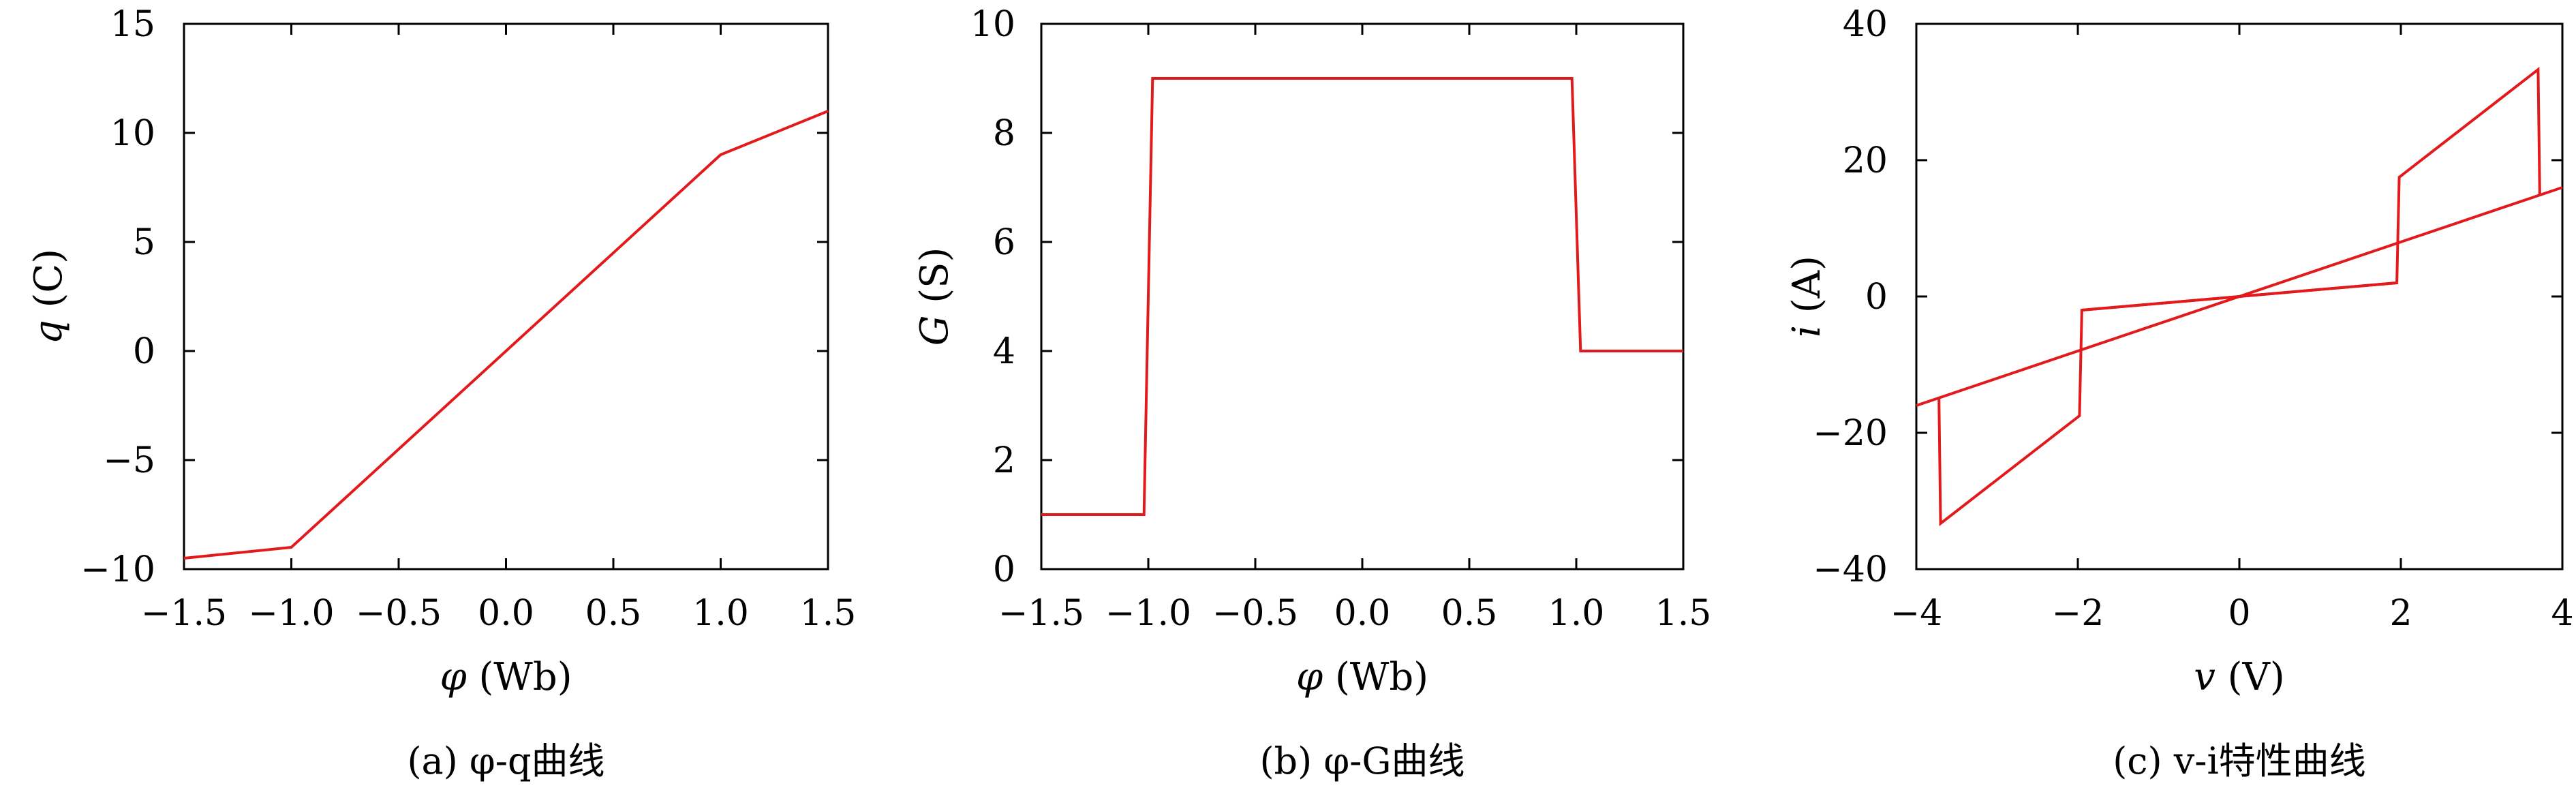 The height and width of the screenshot is (792, 2576). Describe the element at coordinates (132, 24) in the screenshot. I see `panel-a-y-tick-label: 15` at that location.